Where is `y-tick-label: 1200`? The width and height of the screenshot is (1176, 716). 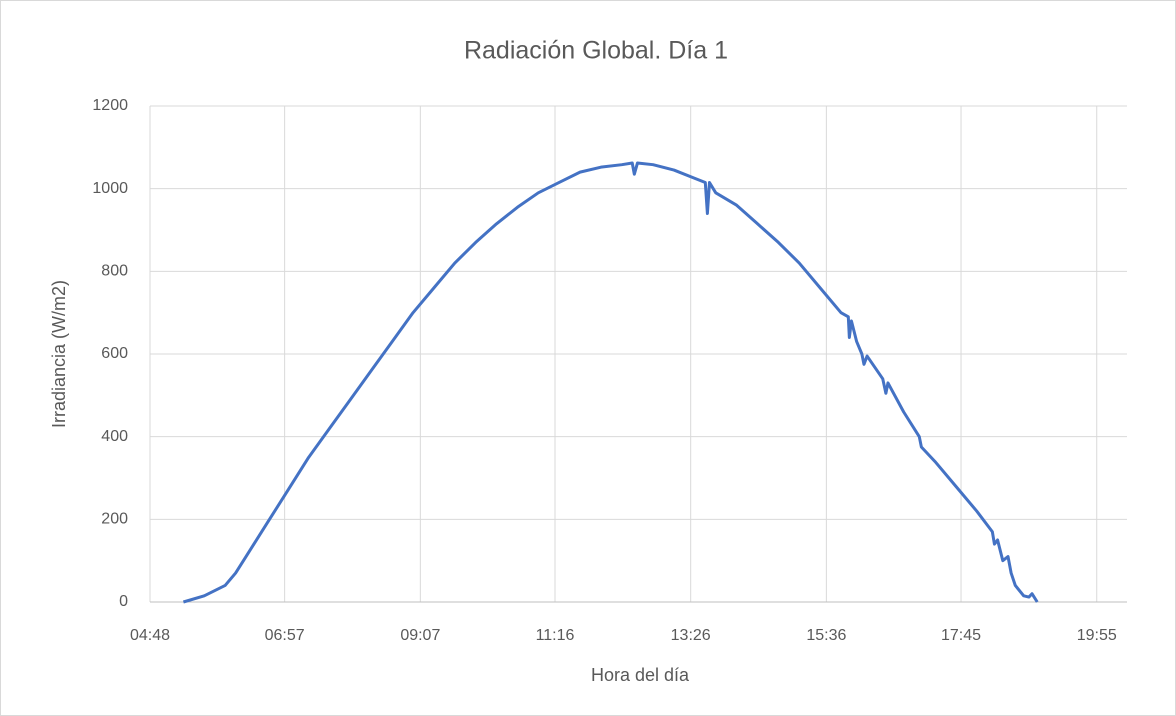
y-tick-label: 1200 is located at coordinates (110, 105).